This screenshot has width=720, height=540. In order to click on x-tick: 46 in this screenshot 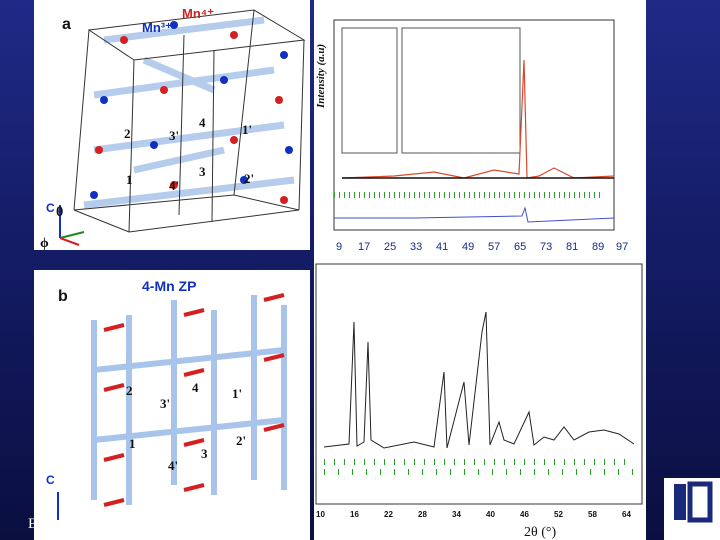, I will do `click(524, 514)`.